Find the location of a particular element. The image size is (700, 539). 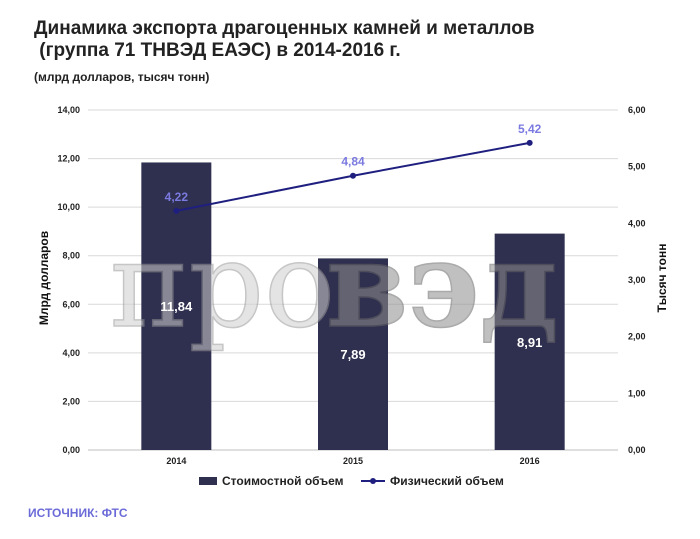

y2-tick-label: 3,00 is located at coordinates (637, 280).